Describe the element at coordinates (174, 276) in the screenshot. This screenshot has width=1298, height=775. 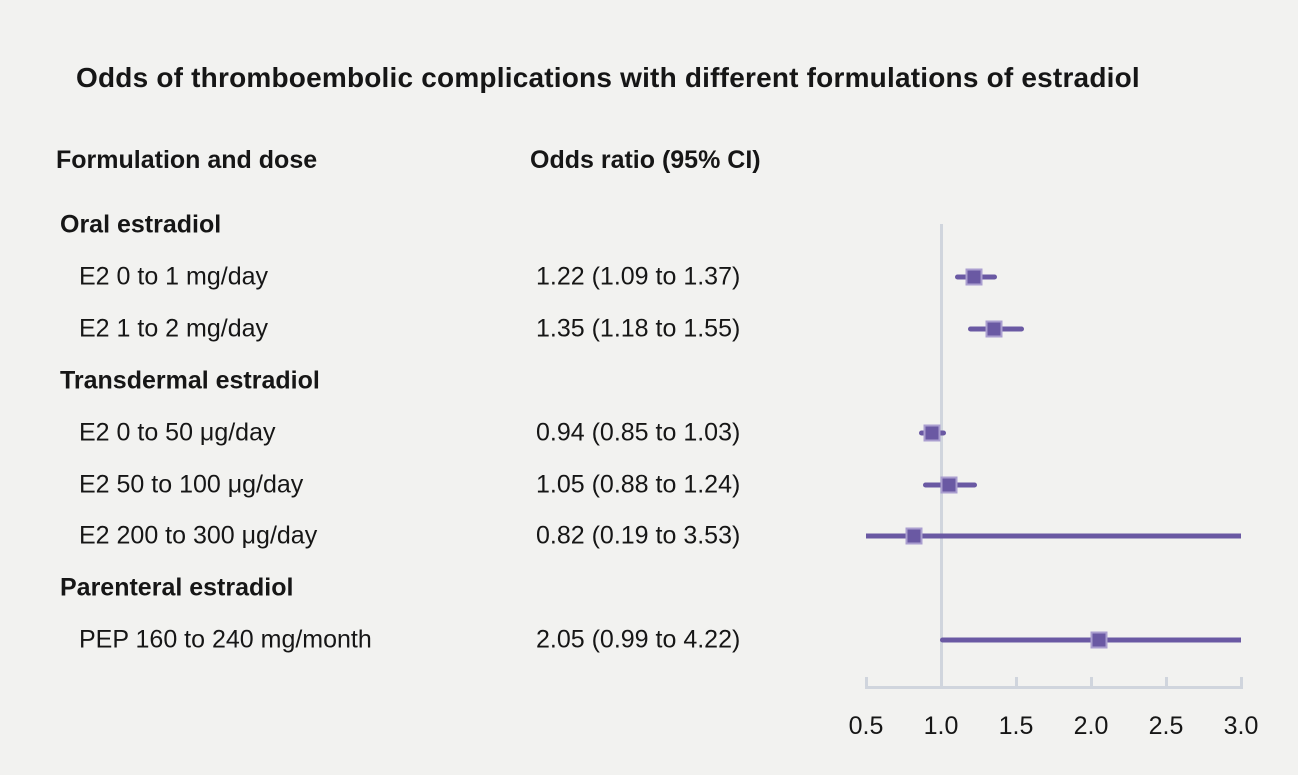
I see `row-label: E2 0 to 1 mg/day` at that location.